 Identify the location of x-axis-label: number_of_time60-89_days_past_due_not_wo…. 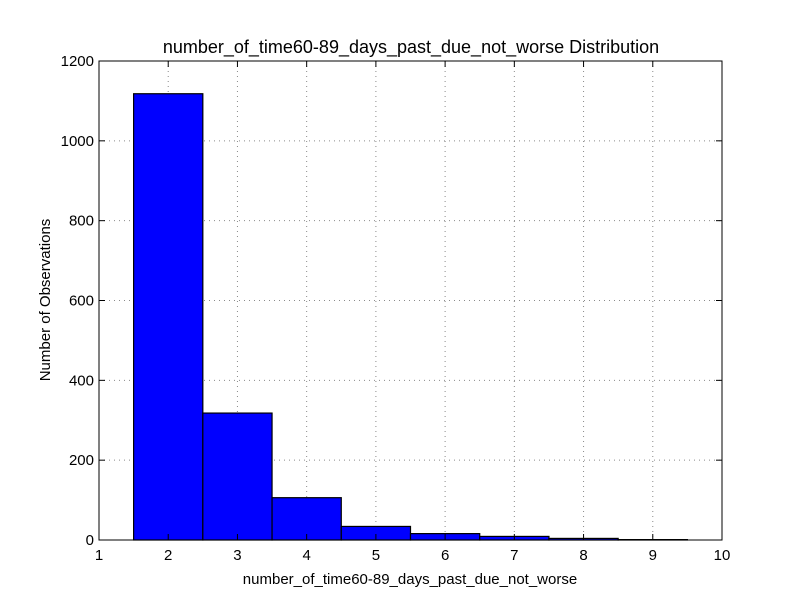
(410, 579).